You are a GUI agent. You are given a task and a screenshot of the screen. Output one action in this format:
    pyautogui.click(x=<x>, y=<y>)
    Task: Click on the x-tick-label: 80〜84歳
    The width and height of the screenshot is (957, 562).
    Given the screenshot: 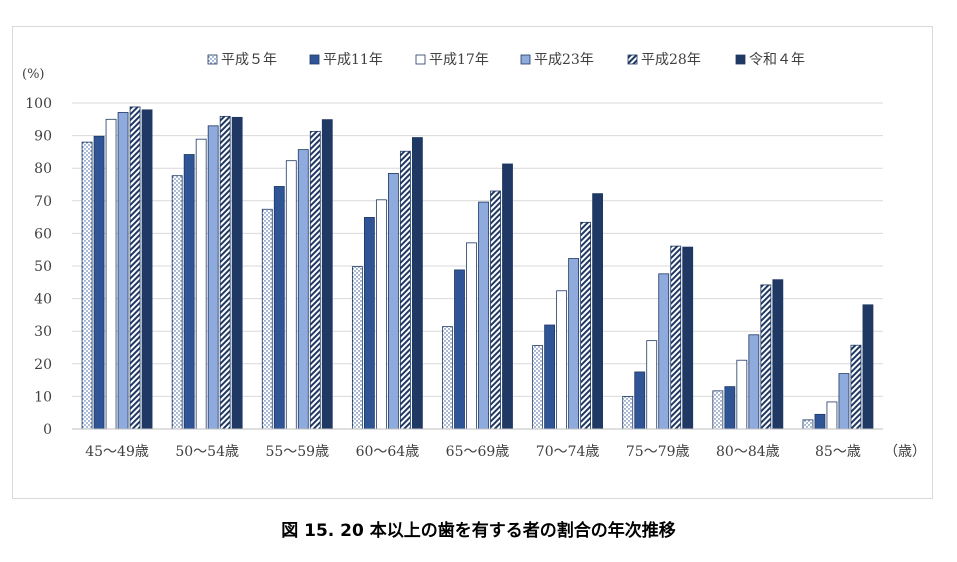 What is the action you would take?
    pyautogui.click(x=748, y=452)
    